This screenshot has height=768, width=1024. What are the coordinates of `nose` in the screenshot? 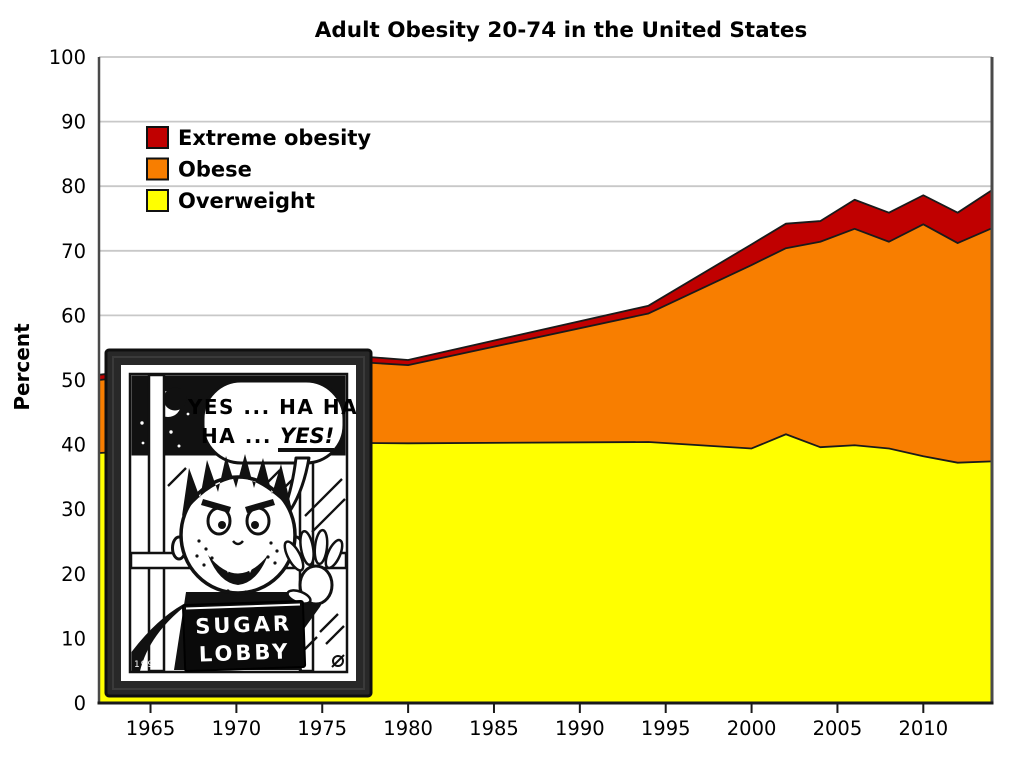 It's located at (238, 543).